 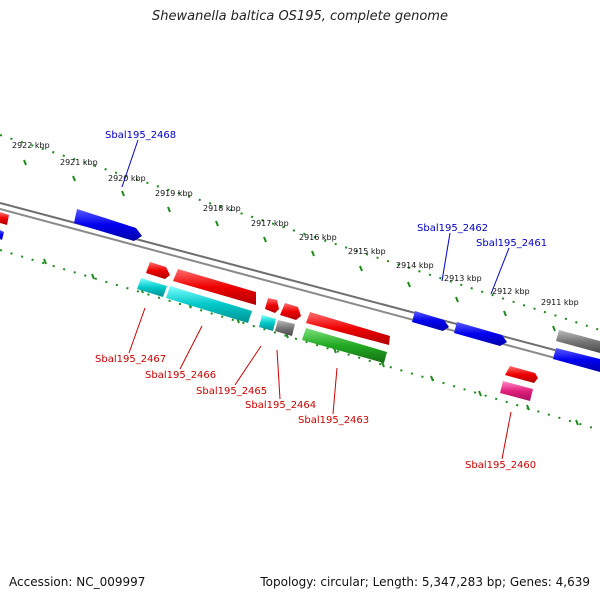 I want to click on kbp-label: 2914 kbp, so click(x=415, y=265).